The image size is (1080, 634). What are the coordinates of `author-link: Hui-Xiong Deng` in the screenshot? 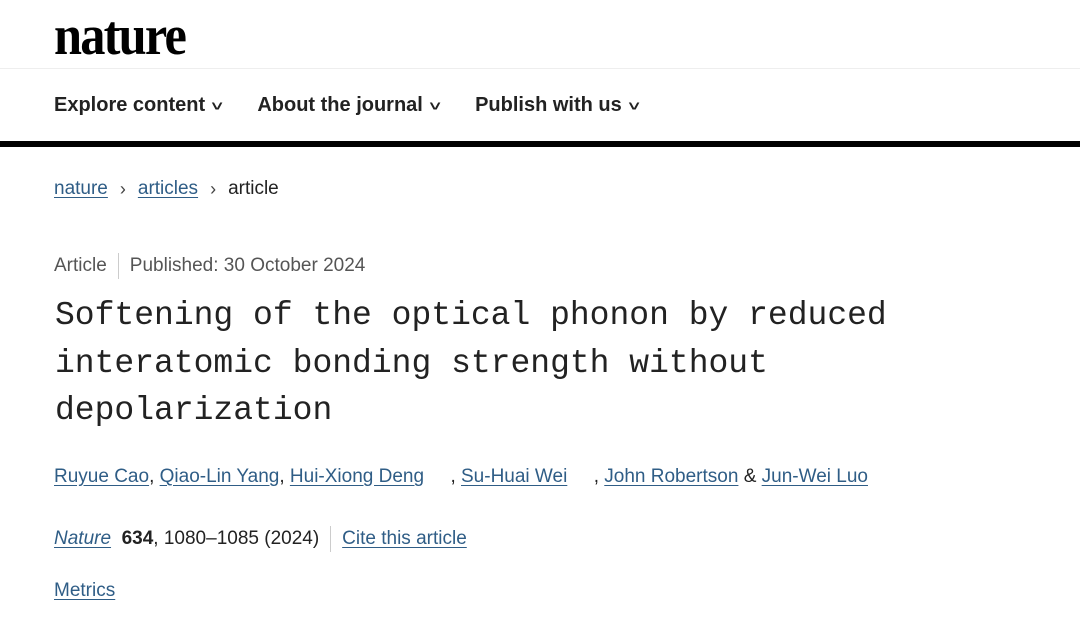 It's located at (357, 476).